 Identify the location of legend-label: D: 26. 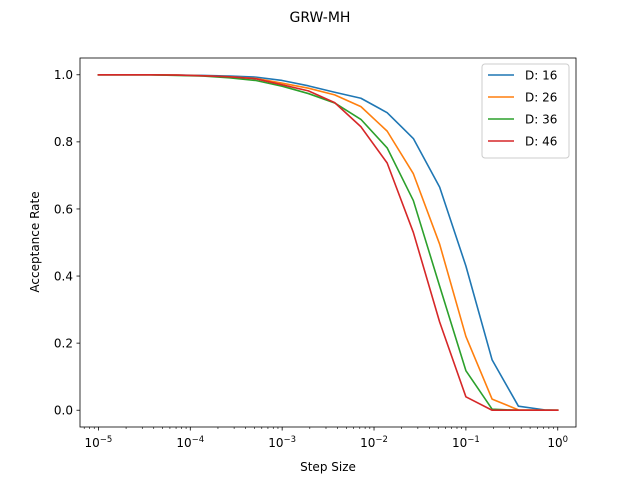
(541, 98).